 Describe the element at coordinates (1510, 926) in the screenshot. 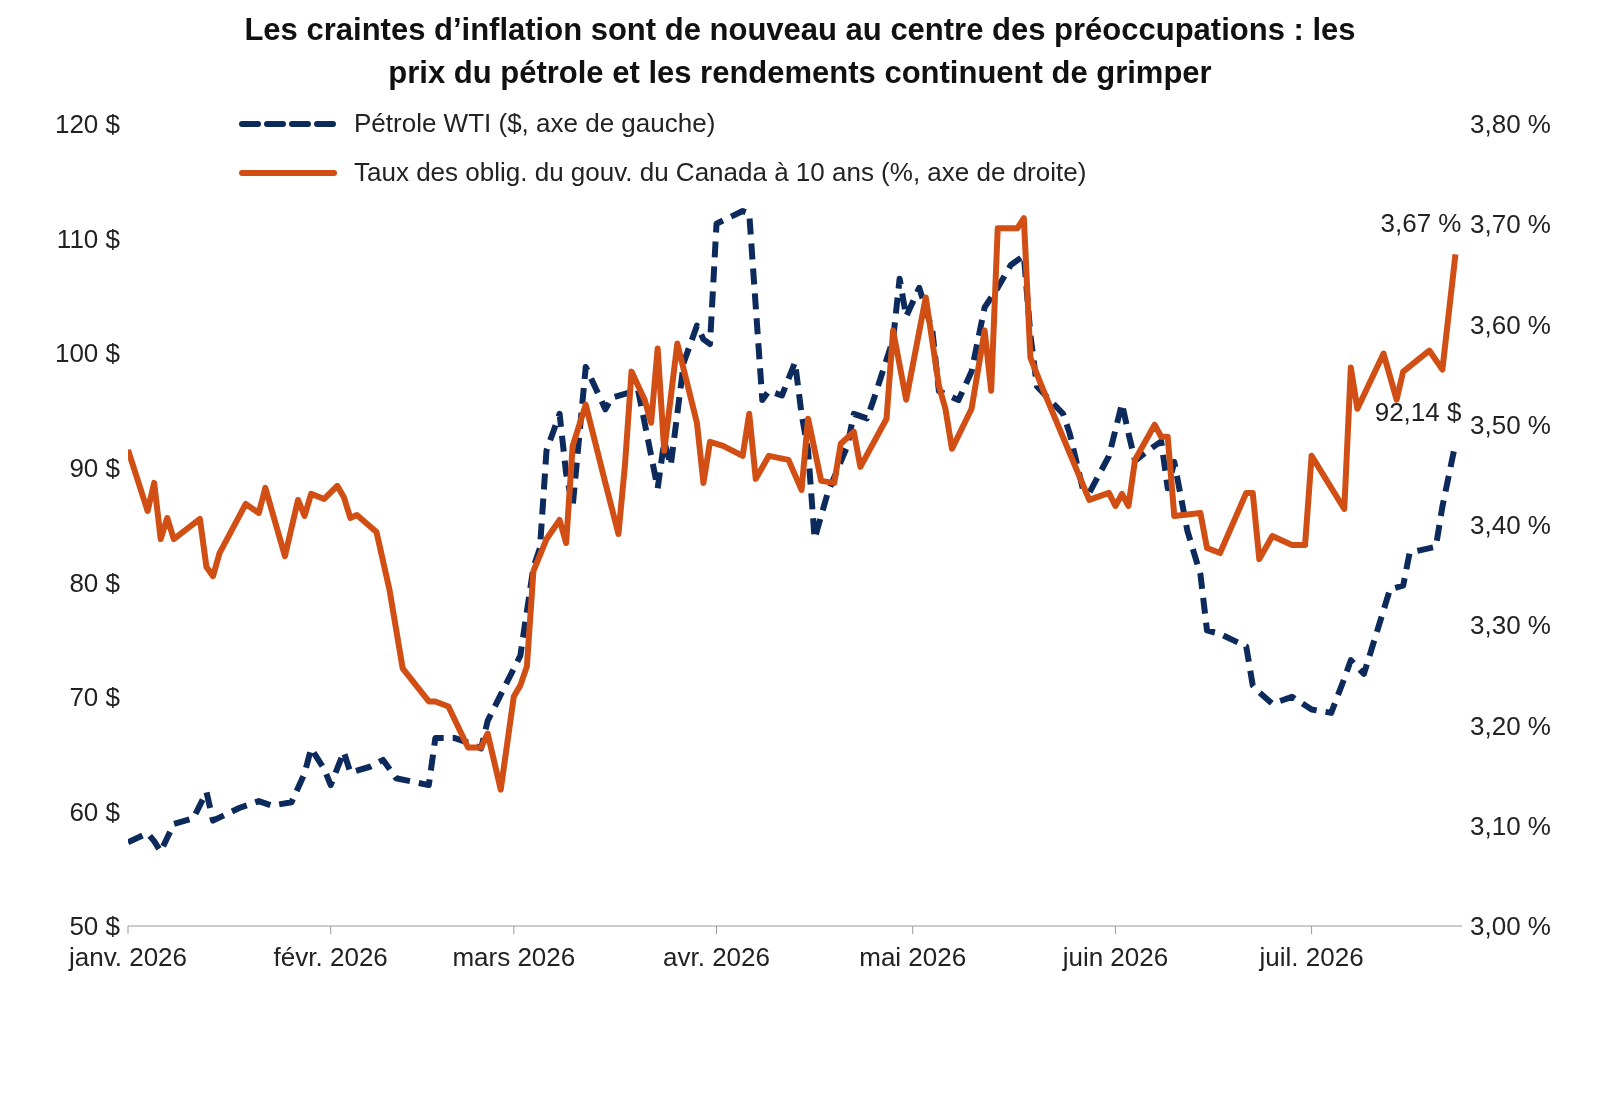

I see `y2-tick-label: 3,00 %` at that location.